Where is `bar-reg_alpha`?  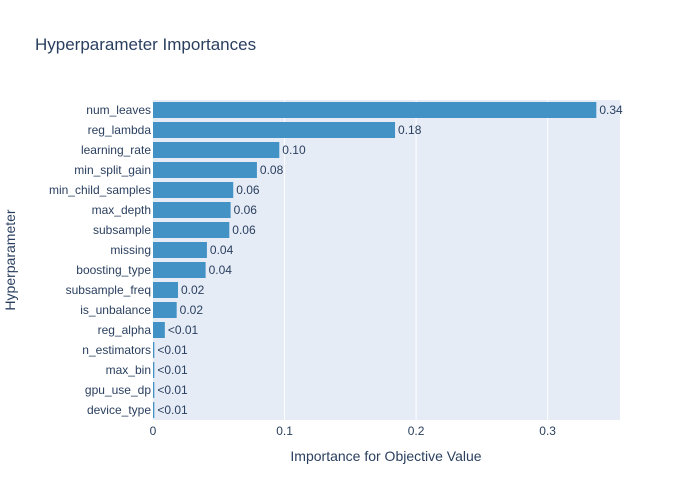 bar-reg_alpha is located at coordinates (159, 330).